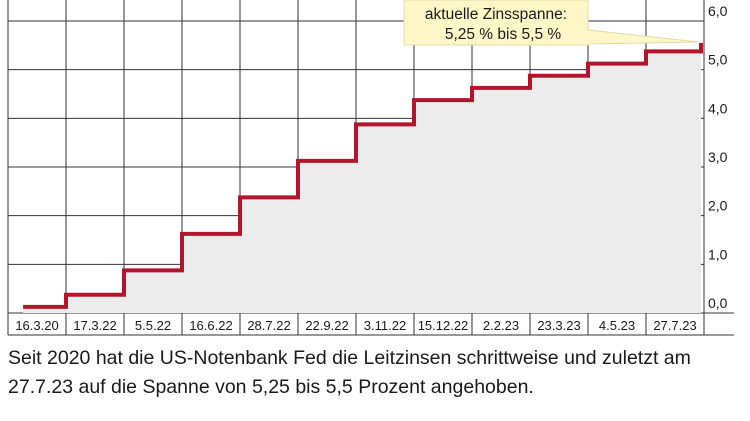  What do you see at coordinates (503, 34) in the screenshot?
I see `callout-line-2: 5,25 % bis 5,5 %` at bounding box center [503, 34].